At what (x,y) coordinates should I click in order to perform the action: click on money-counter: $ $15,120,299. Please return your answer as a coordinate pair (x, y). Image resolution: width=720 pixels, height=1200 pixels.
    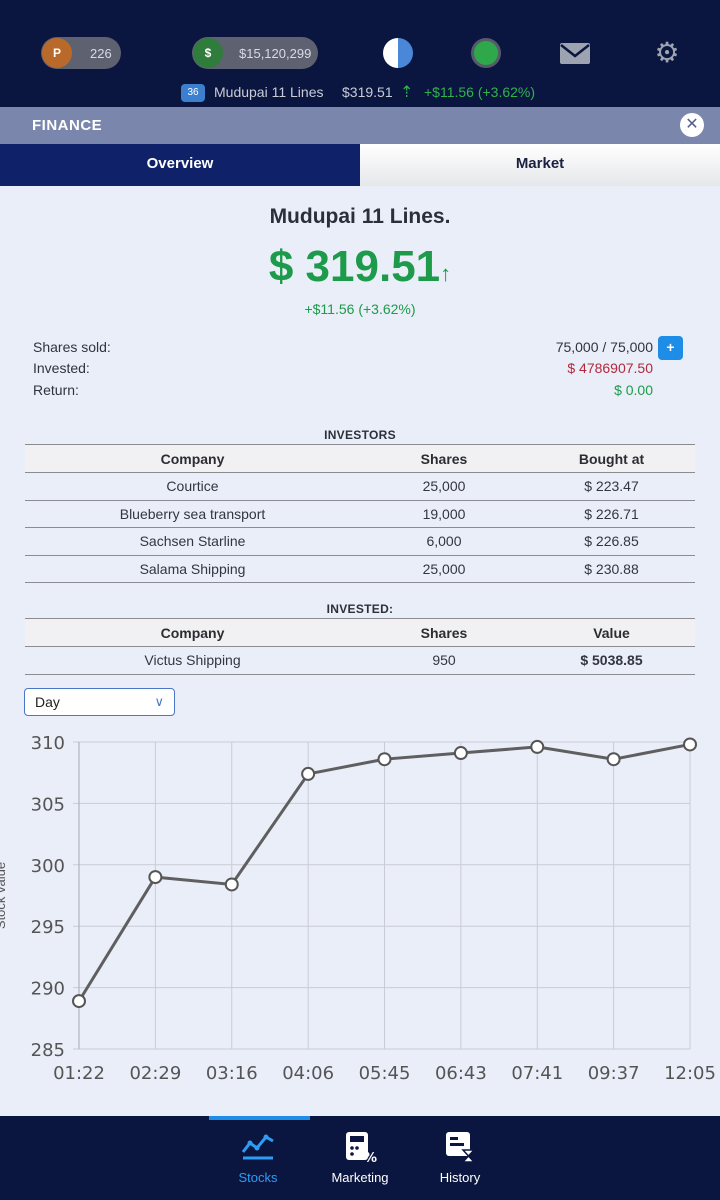
    Looking at the image, I should click on (255, 53).